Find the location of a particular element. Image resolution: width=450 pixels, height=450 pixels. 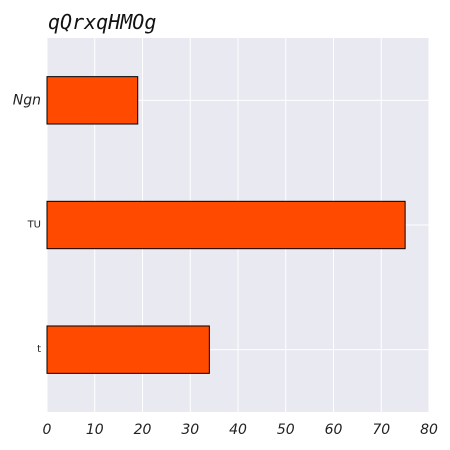

chart-title: qQrxqHMOg is located at coordinates (102, 22).